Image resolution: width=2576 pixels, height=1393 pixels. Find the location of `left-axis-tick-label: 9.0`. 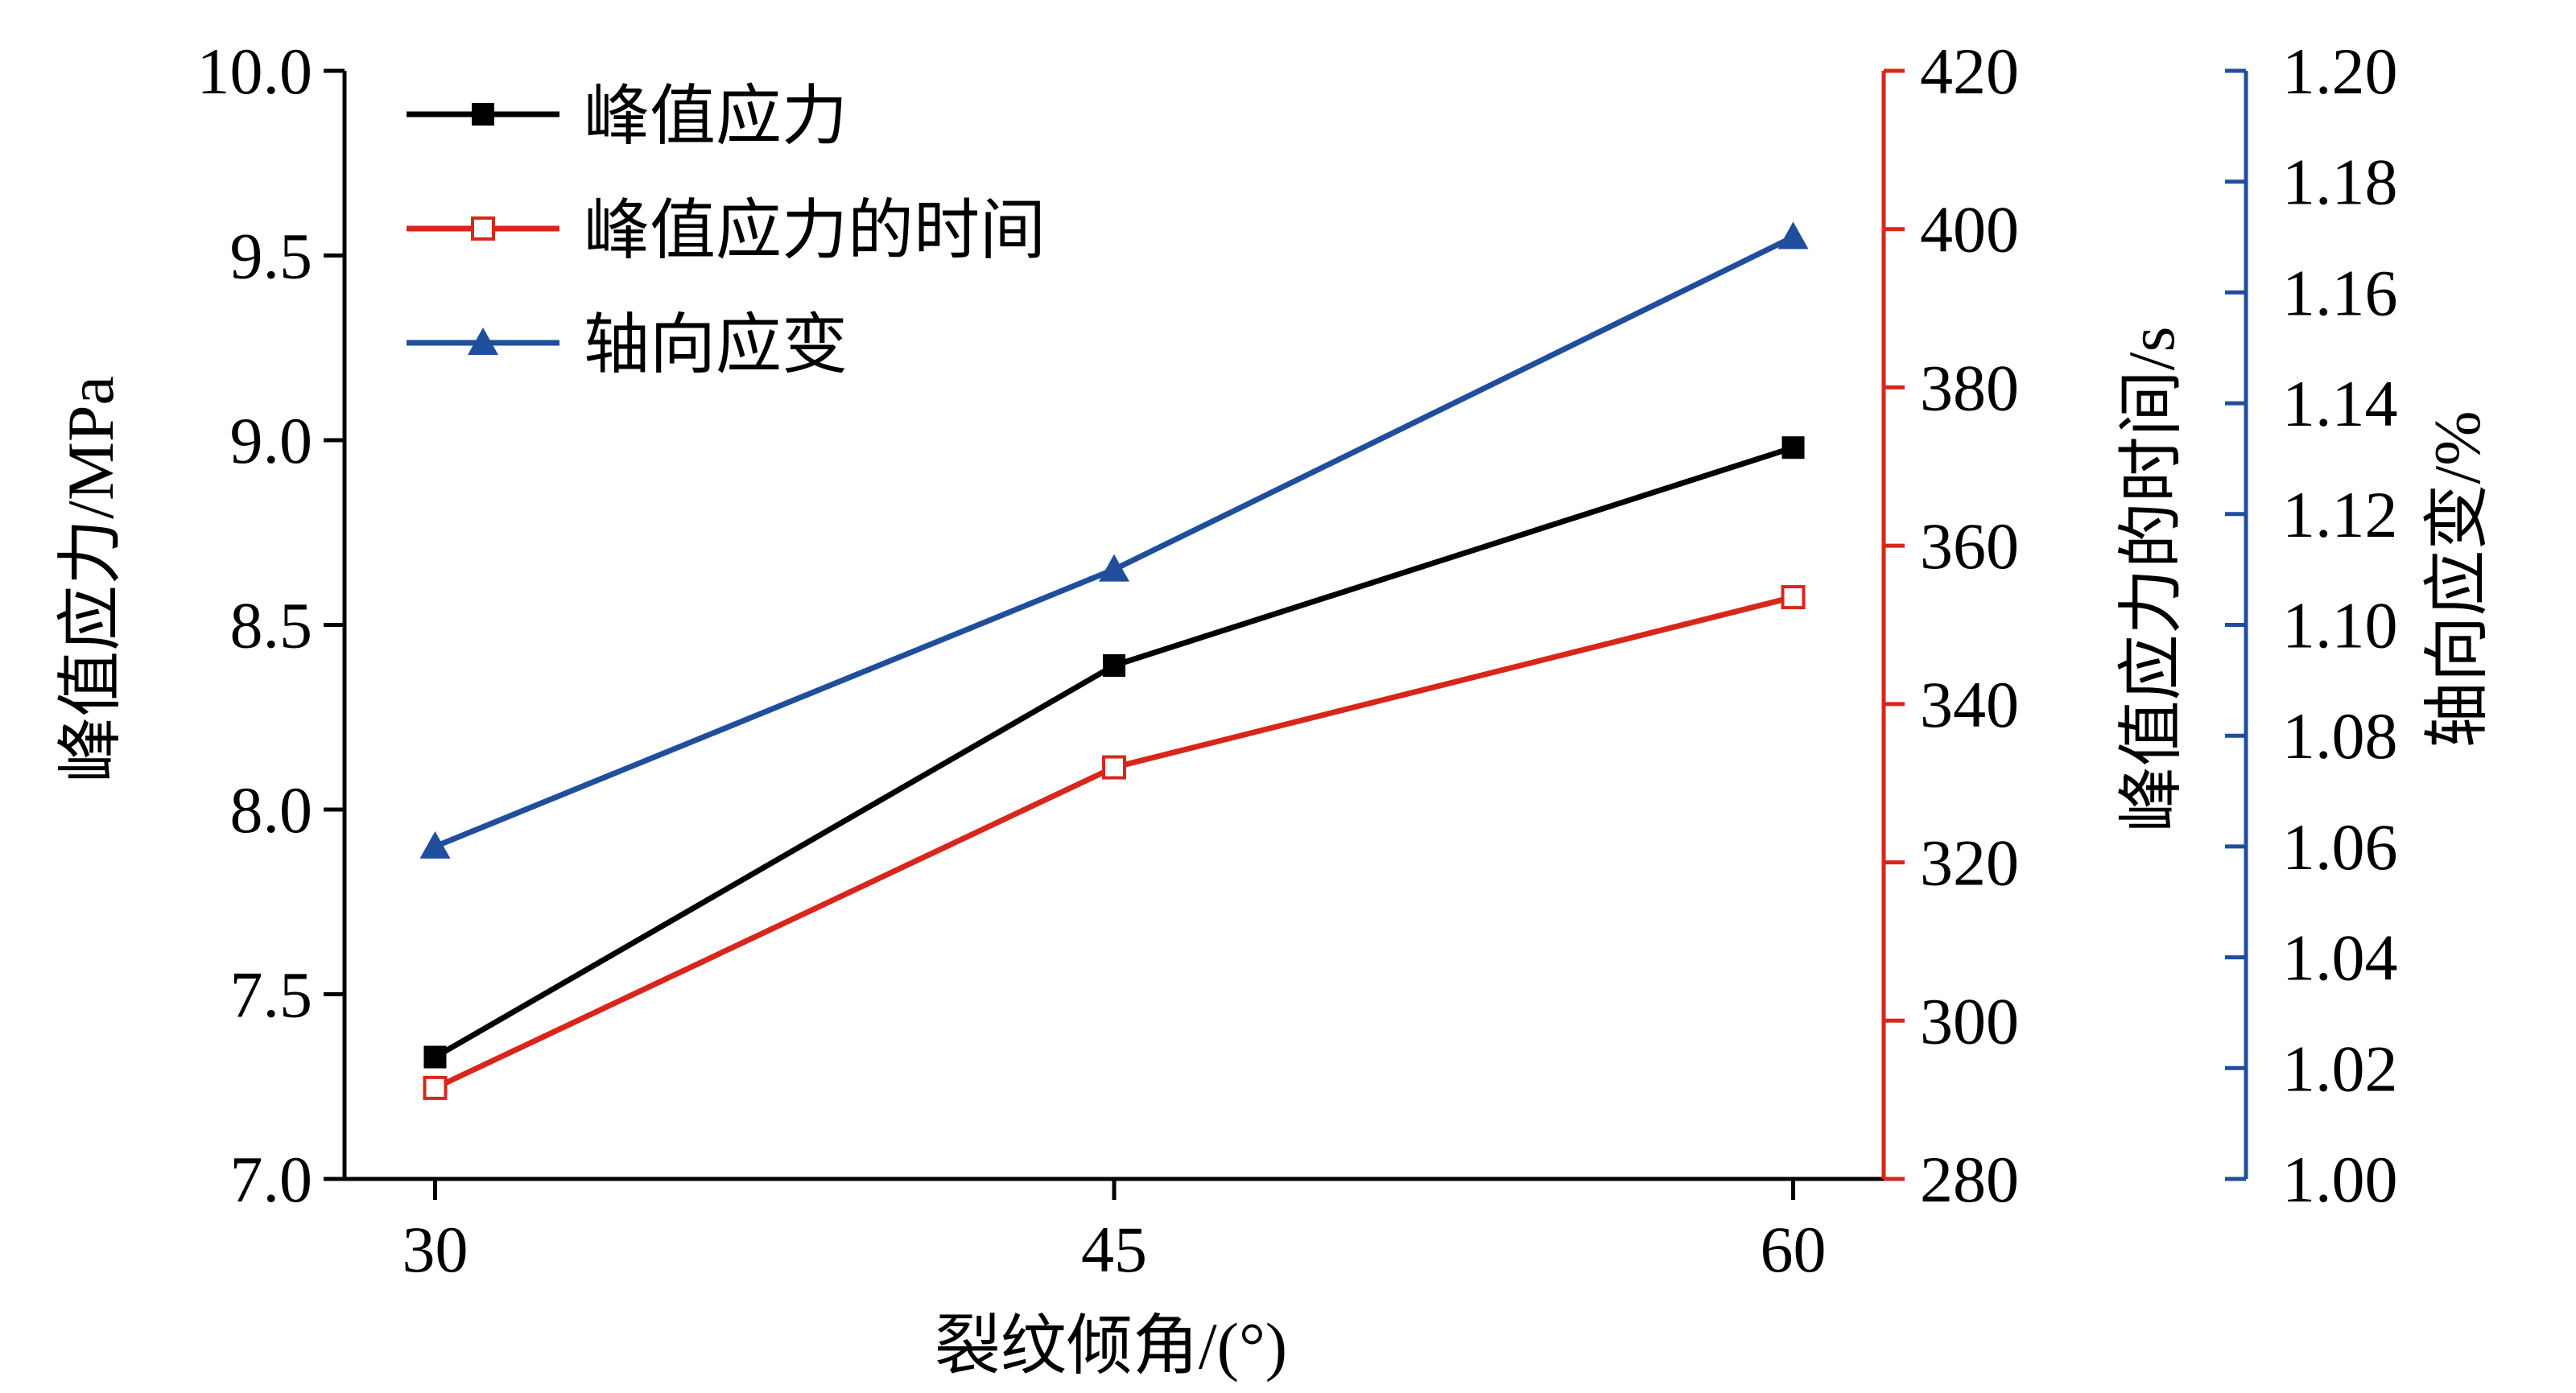

left-axis-tick-label: 9.0 is located at coordinates (271, 440).